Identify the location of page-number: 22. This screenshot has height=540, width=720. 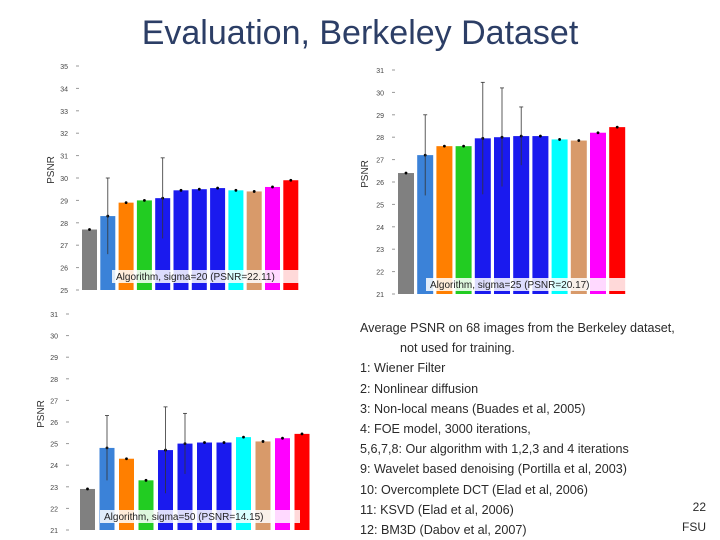
(699, 507).